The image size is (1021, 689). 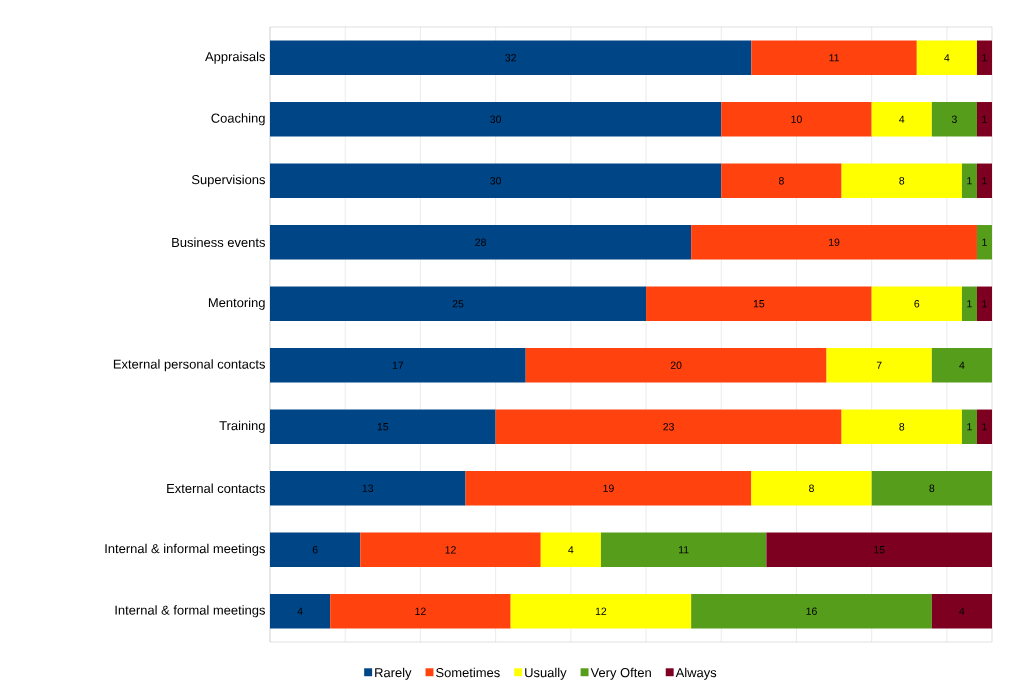 What do you see at coordinates (235, 57) in the screenshot?
I see `y-tick-label: Appraisals` at bounding box center [235, 57].